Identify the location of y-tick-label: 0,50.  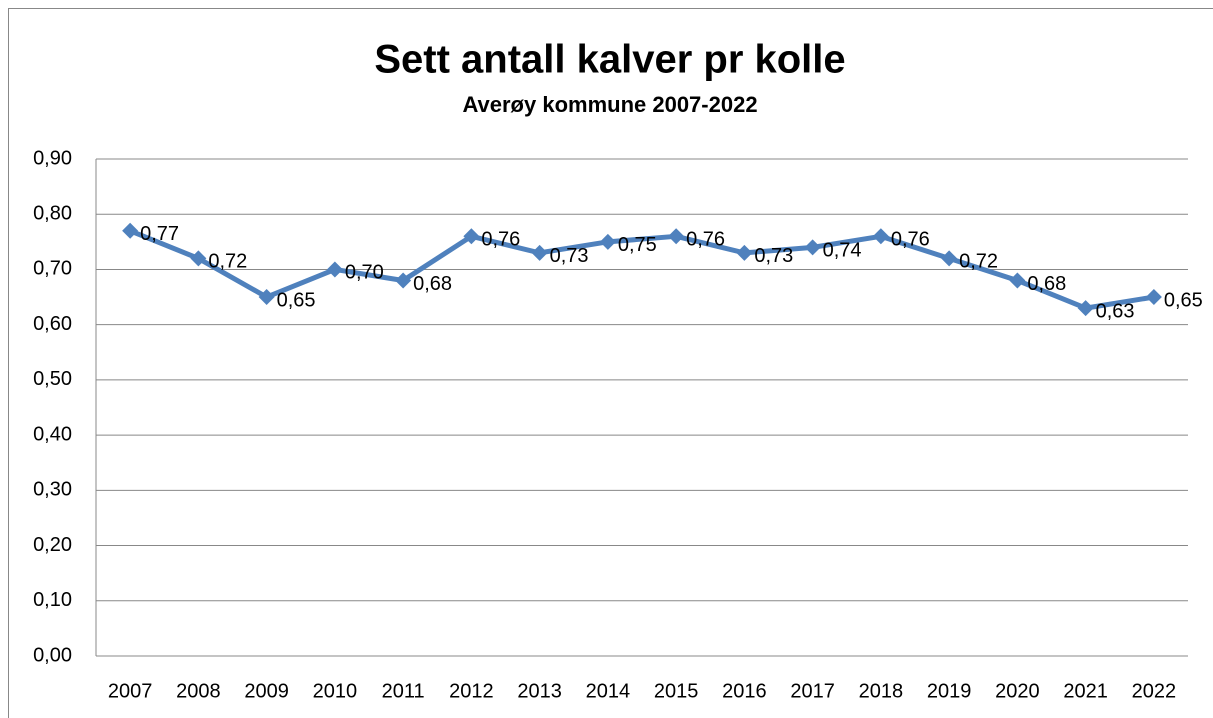
(52, 379).